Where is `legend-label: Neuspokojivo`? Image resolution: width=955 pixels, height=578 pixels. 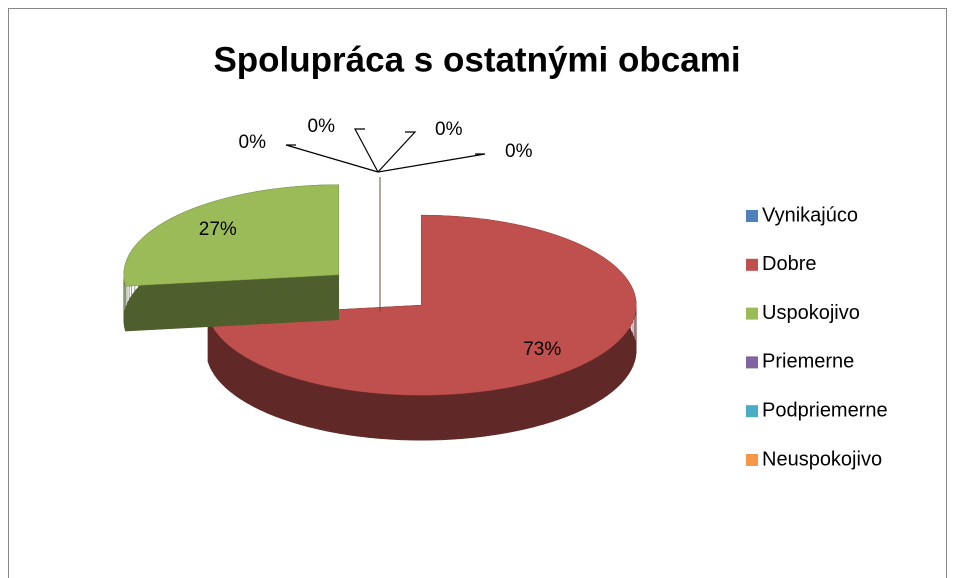 legend-label: Neuspokojivo is located at coordinates (822, 459).